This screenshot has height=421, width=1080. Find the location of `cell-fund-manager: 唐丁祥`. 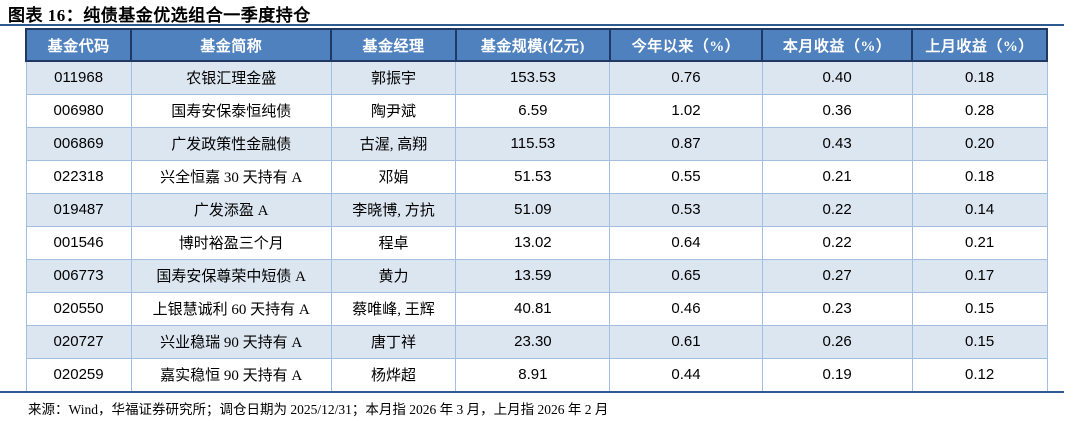

cell-fund-manager: 唐丁祥 is located at coordinates (393, 341).